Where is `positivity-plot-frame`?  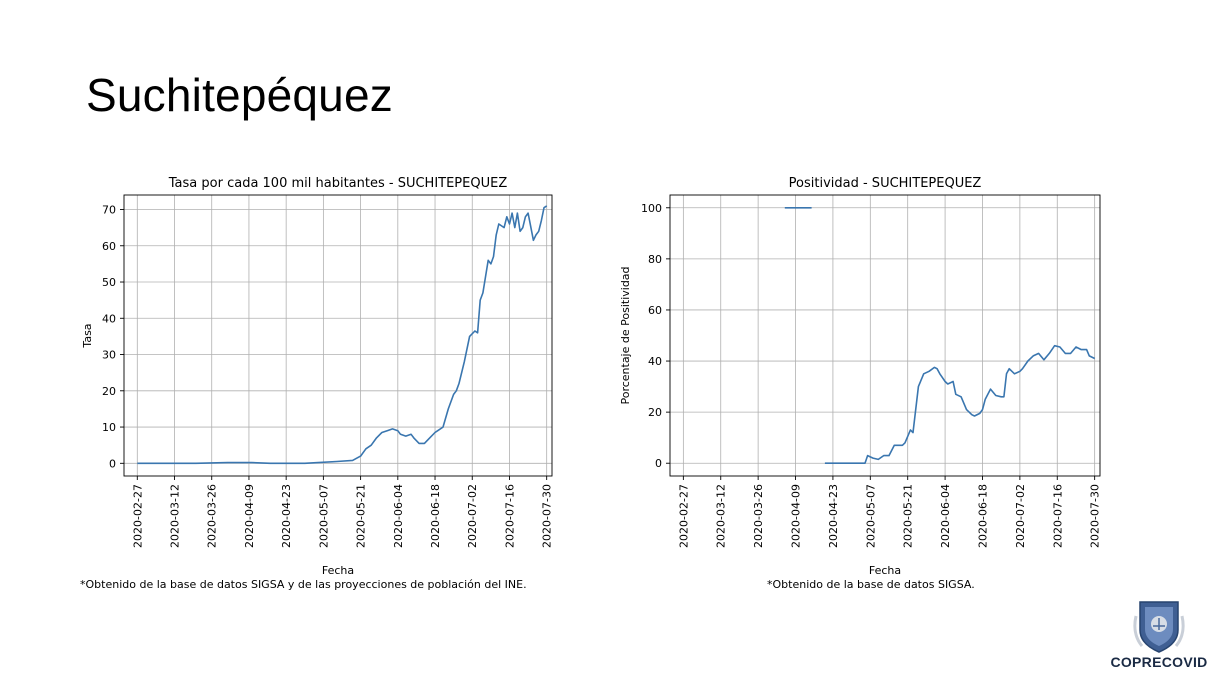
positivity-plot-frame is located at coordinates (885, 335).